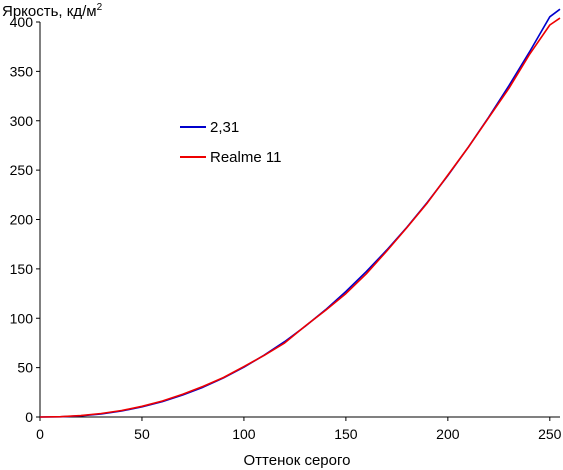  I want to click on x-tick-label: 100, so click(244, 434).